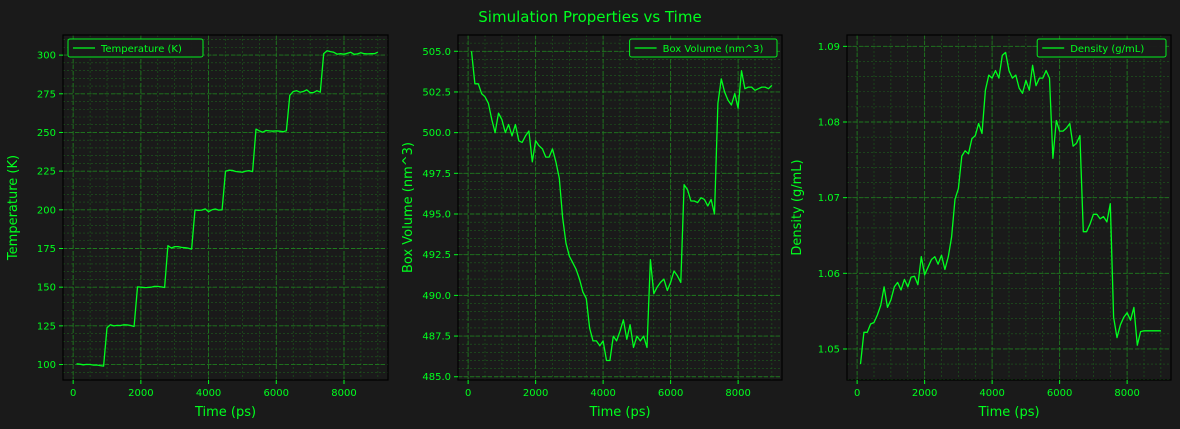 The width and height of the screenshot is (1180, 429). I want to click on y-tick-label: 275, so click(46, 94).